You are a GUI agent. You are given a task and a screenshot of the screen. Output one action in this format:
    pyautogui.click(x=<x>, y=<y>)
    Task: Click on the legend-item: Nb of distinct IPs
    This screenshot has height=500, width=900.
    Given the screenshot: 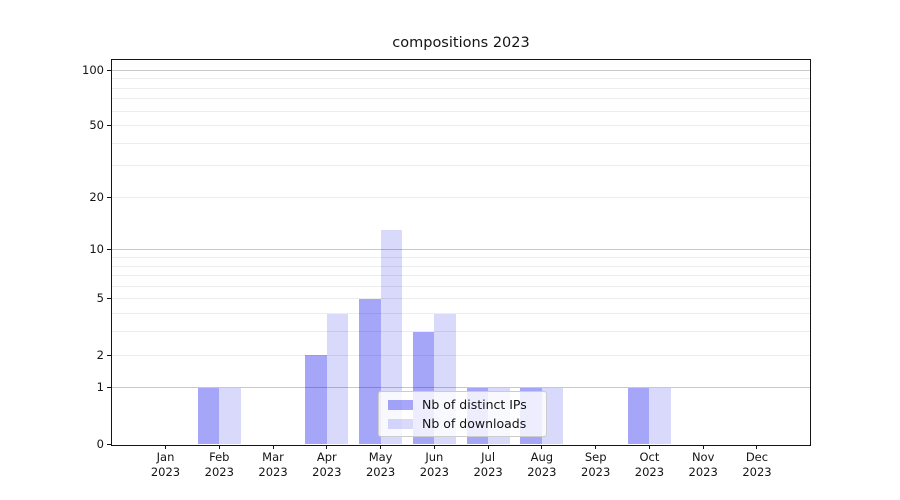 What is the action you would take?
    pyautogui.click(x=462, y=404)
    